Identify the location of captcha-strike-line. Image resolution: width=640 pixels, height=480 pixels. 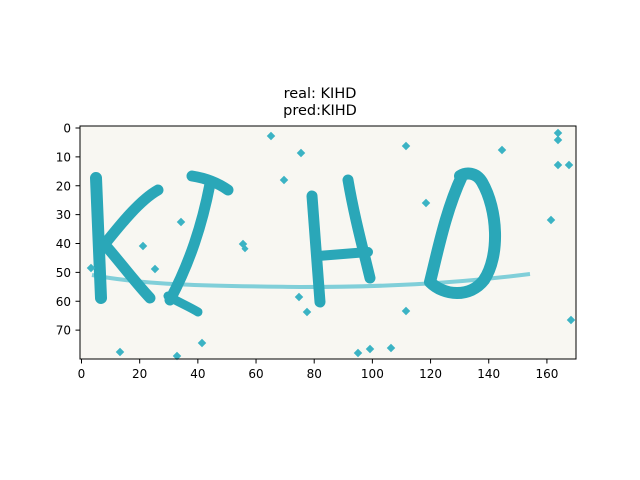
(311, 281).